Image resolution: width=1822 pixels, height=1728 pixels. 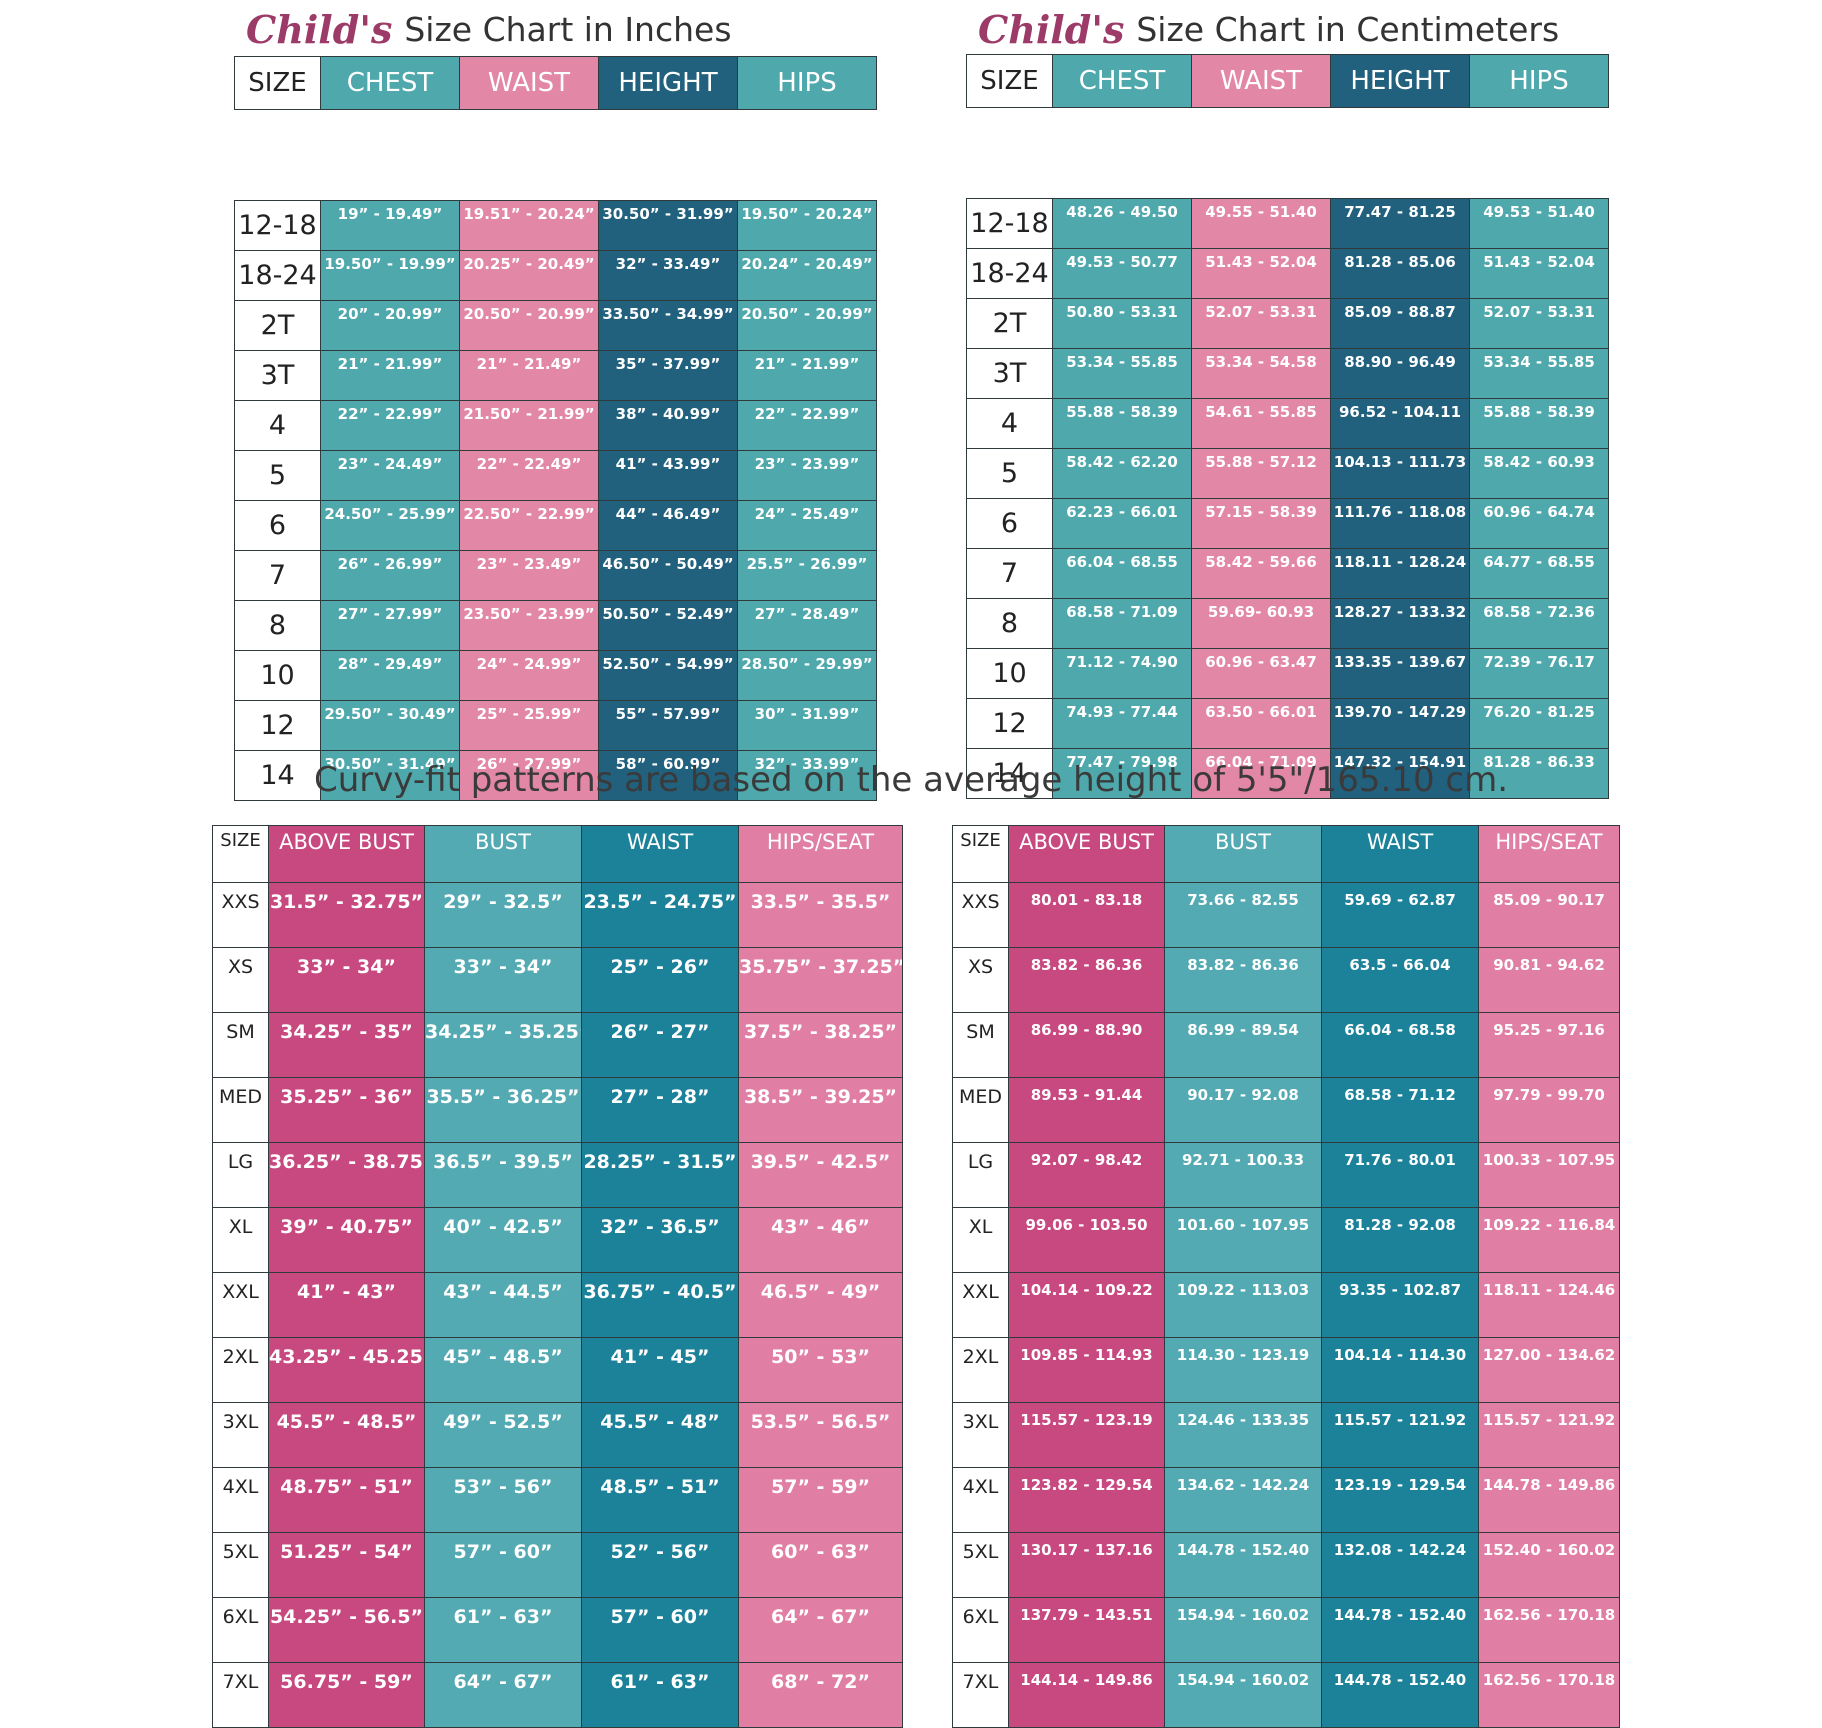 I want to click on measurement-cell: 144.78 - 152.40, so click(x=1243, y=1565).